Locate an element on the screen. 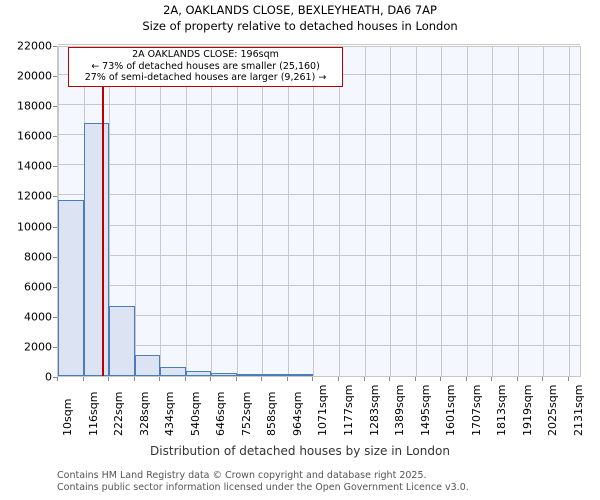 This screenshot has height=500, width=600. y-axis-tick-label: 12000 is located at coordinates (34, 196).